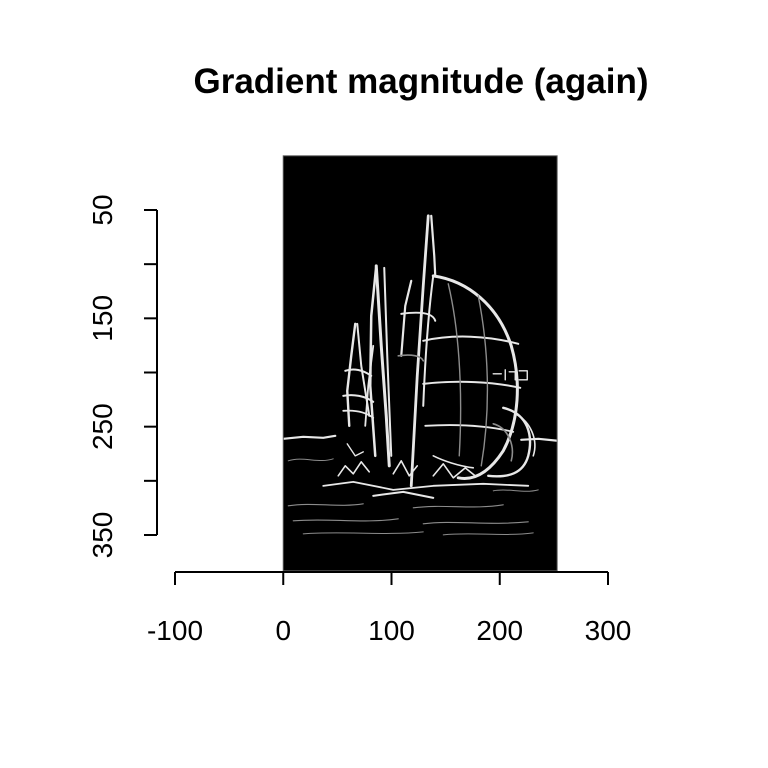 The width and height of the screenshot is (768, 768). Describe the element at coordinates (391, 630) in the screenshot. I see `x-tick-label: 100` at that location.